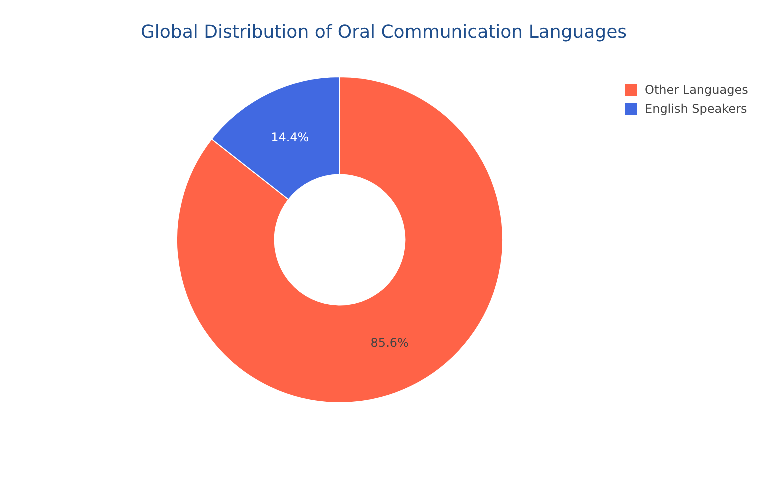  What do you see at coordinates (384, 32) in the screenshot?
I see `chart-title: Global Distribution of Oral Communication Languages` at bounding box center [384, 32].